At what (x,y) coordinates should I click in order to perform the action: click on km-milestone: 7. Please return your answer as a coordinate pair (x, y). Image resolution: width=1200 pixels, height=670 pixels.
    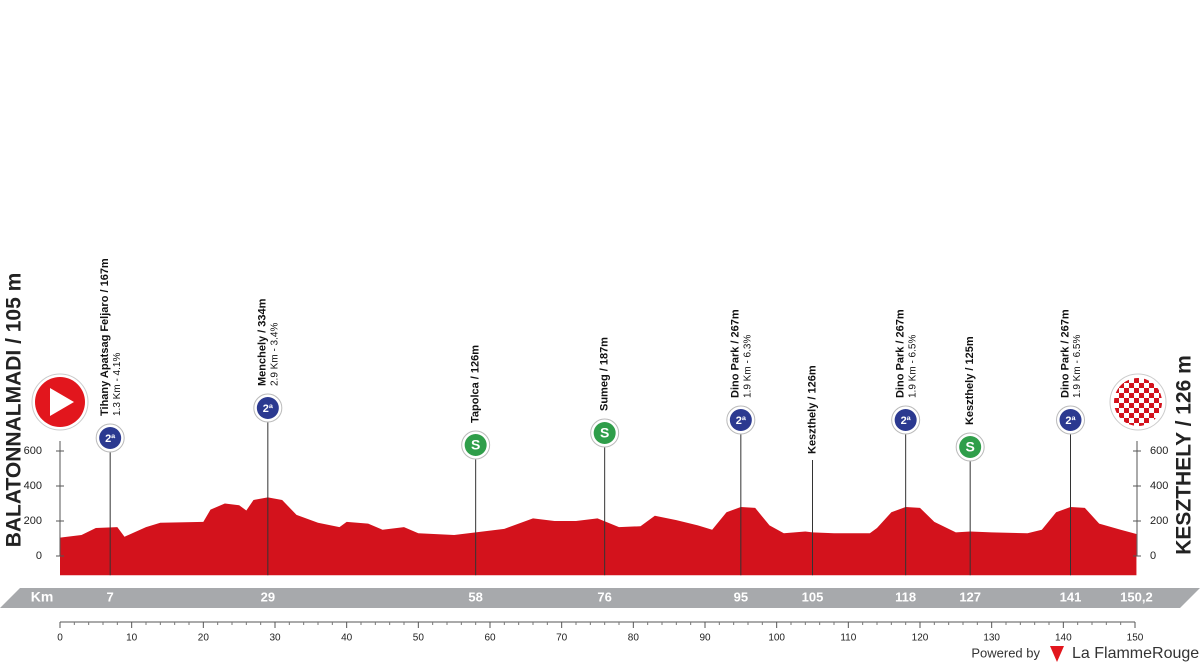
    Looking at the image, I should click on (110, 596).